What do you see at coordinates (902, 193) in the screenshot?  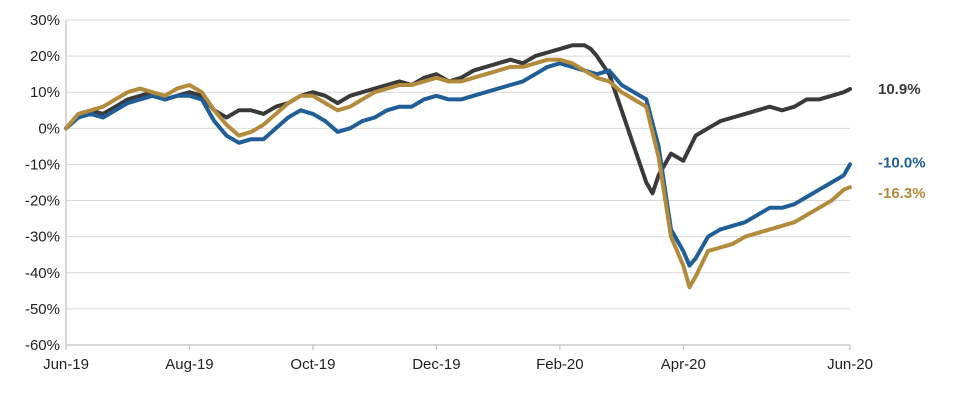 I see `series-end-label: -16.3%` at bounding box center [902, 193].